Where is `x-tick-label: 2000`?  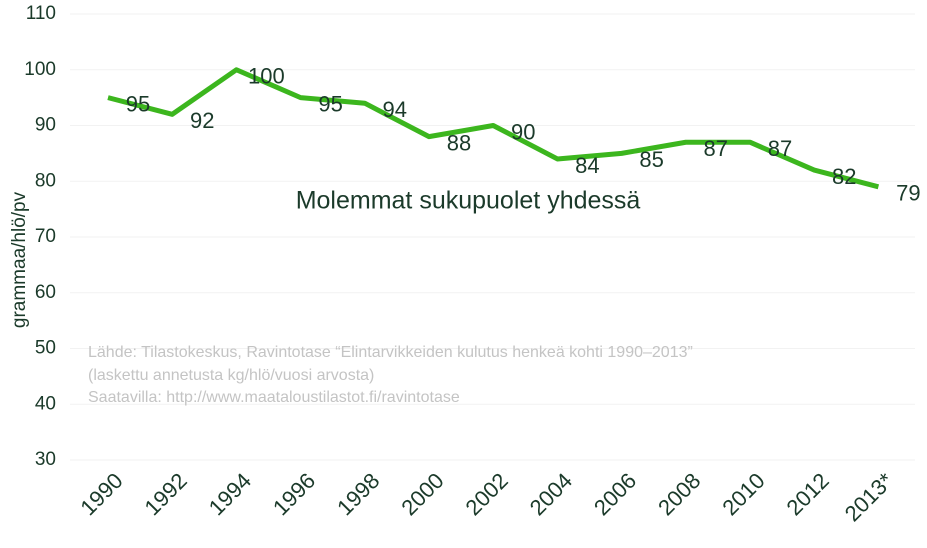 x-tick-label: 2000 is located at coordinates (422, 494).